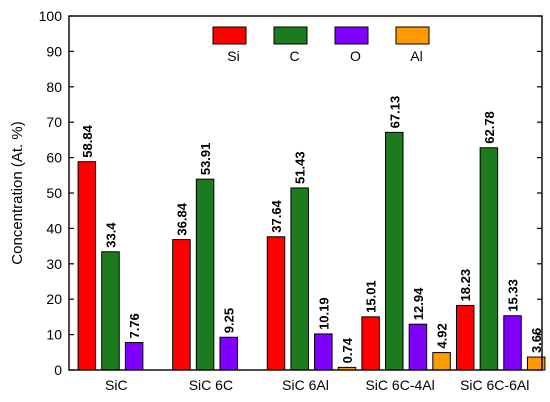  What do you see at coordinates (394, 112) in the screenshot?
I see `value-label-c: 67.13` at bounding box center [394, 112].